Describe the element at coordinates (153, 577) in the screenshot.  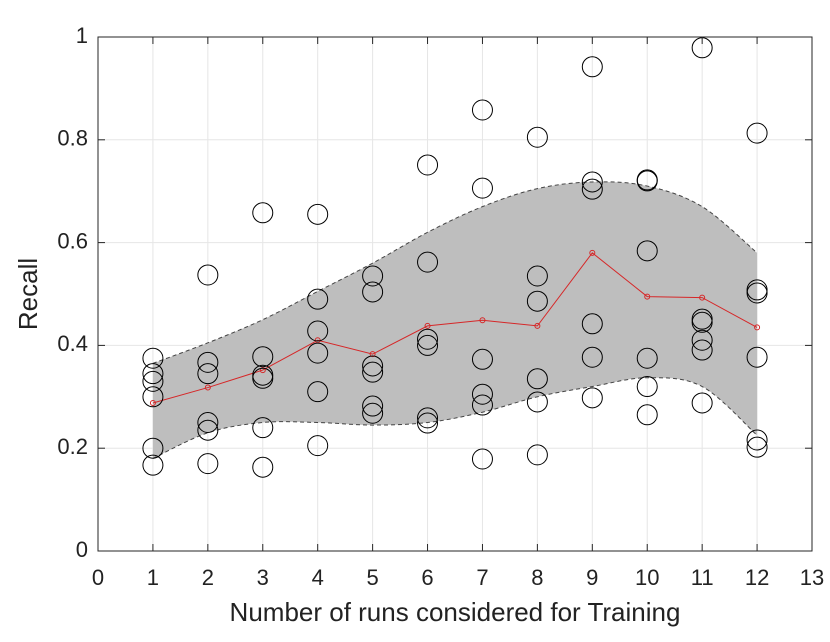
I see `x-tick-label: 1` at that location.